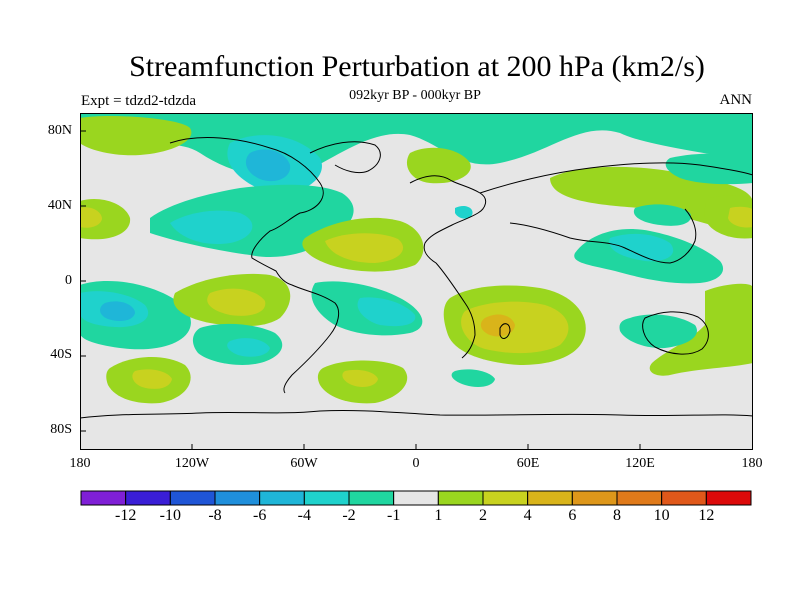 The height and width of the screenshot is (600, 800). Describe the element at coordinates (345, 157) in the screenshot. I see `coastline-greenland` at that location.